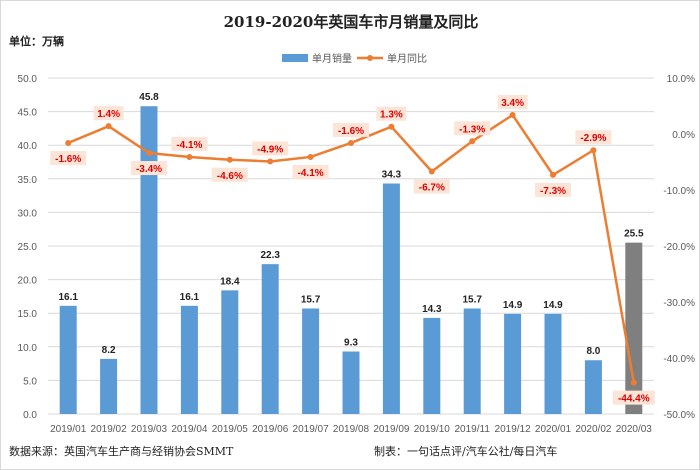 The image size is (700, 470). What do you see at coordinates (30, 381) in the screenshot?
I see `left-axis-tick: 5.0` at bounding box center [30, 381].